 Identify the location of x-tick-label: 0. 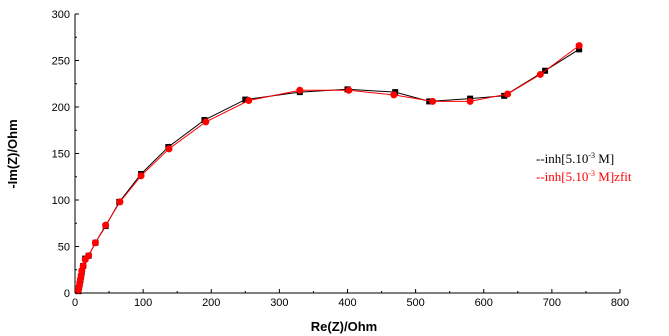
(75, 303).